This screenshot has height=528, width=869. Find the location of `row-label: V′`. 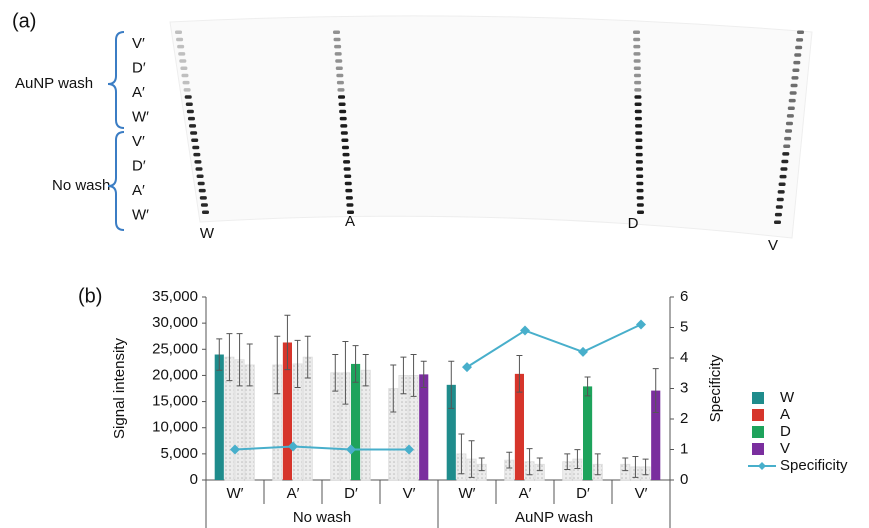

row-label: V′ is located at coordinates (138, 43).